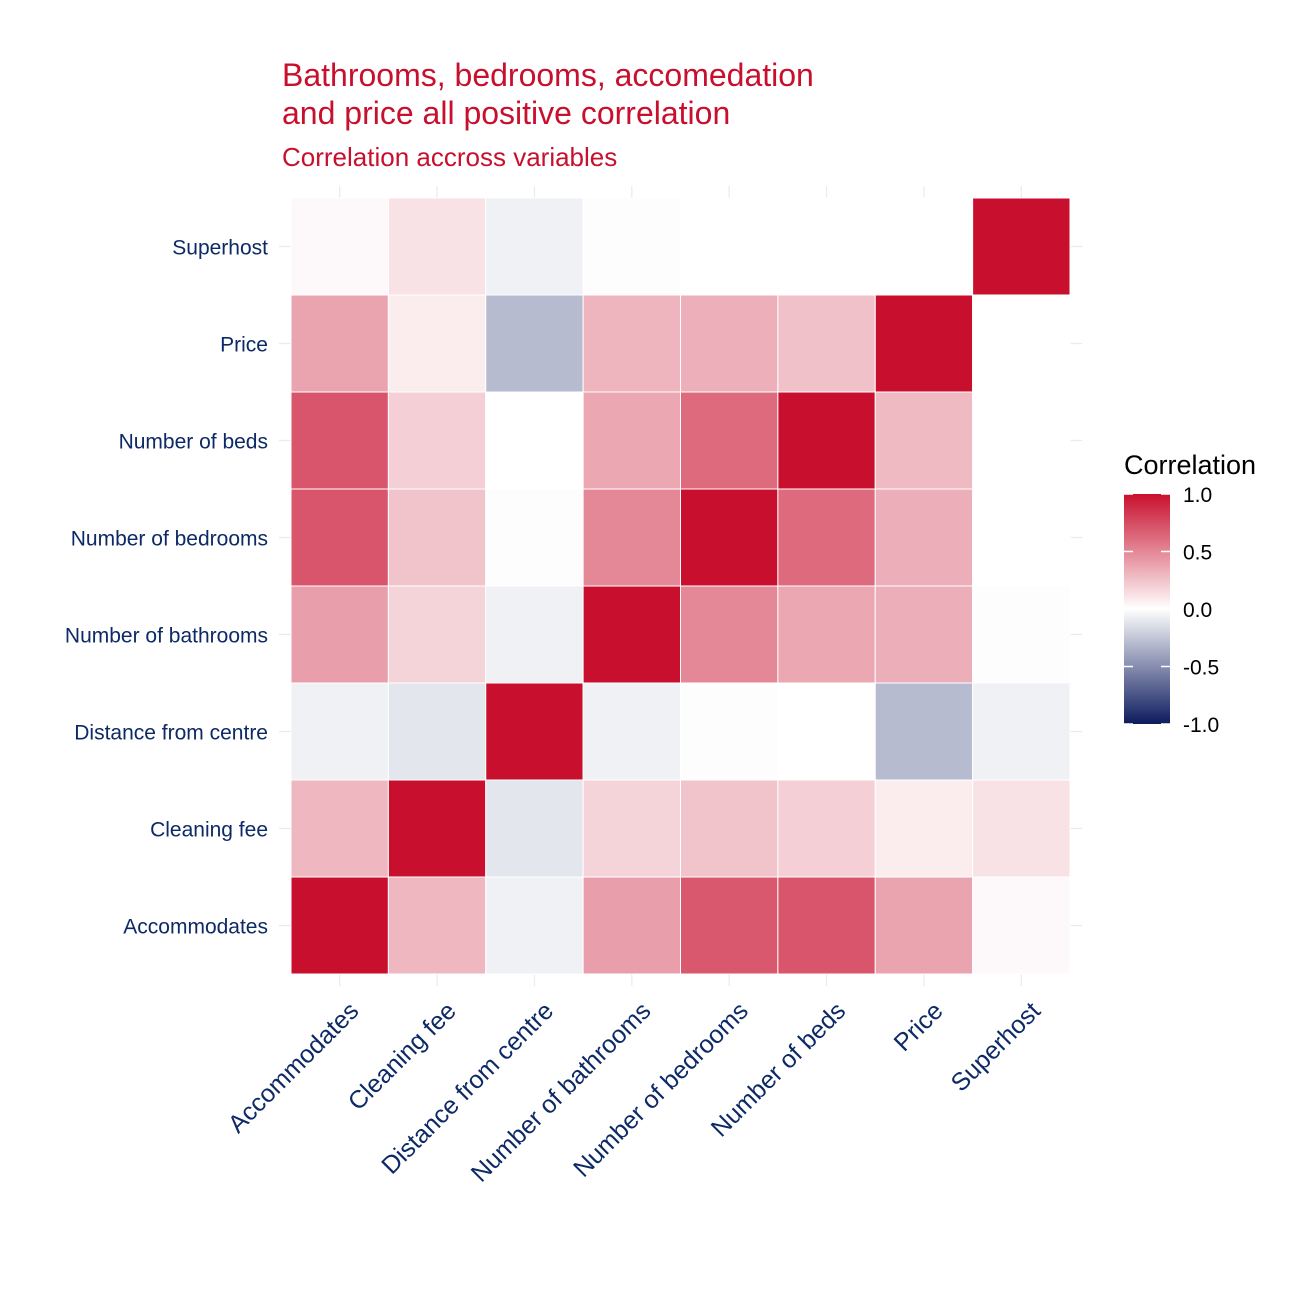  I want to click on cell-price-vs-number-of-bedrooms, so click(729, 343).